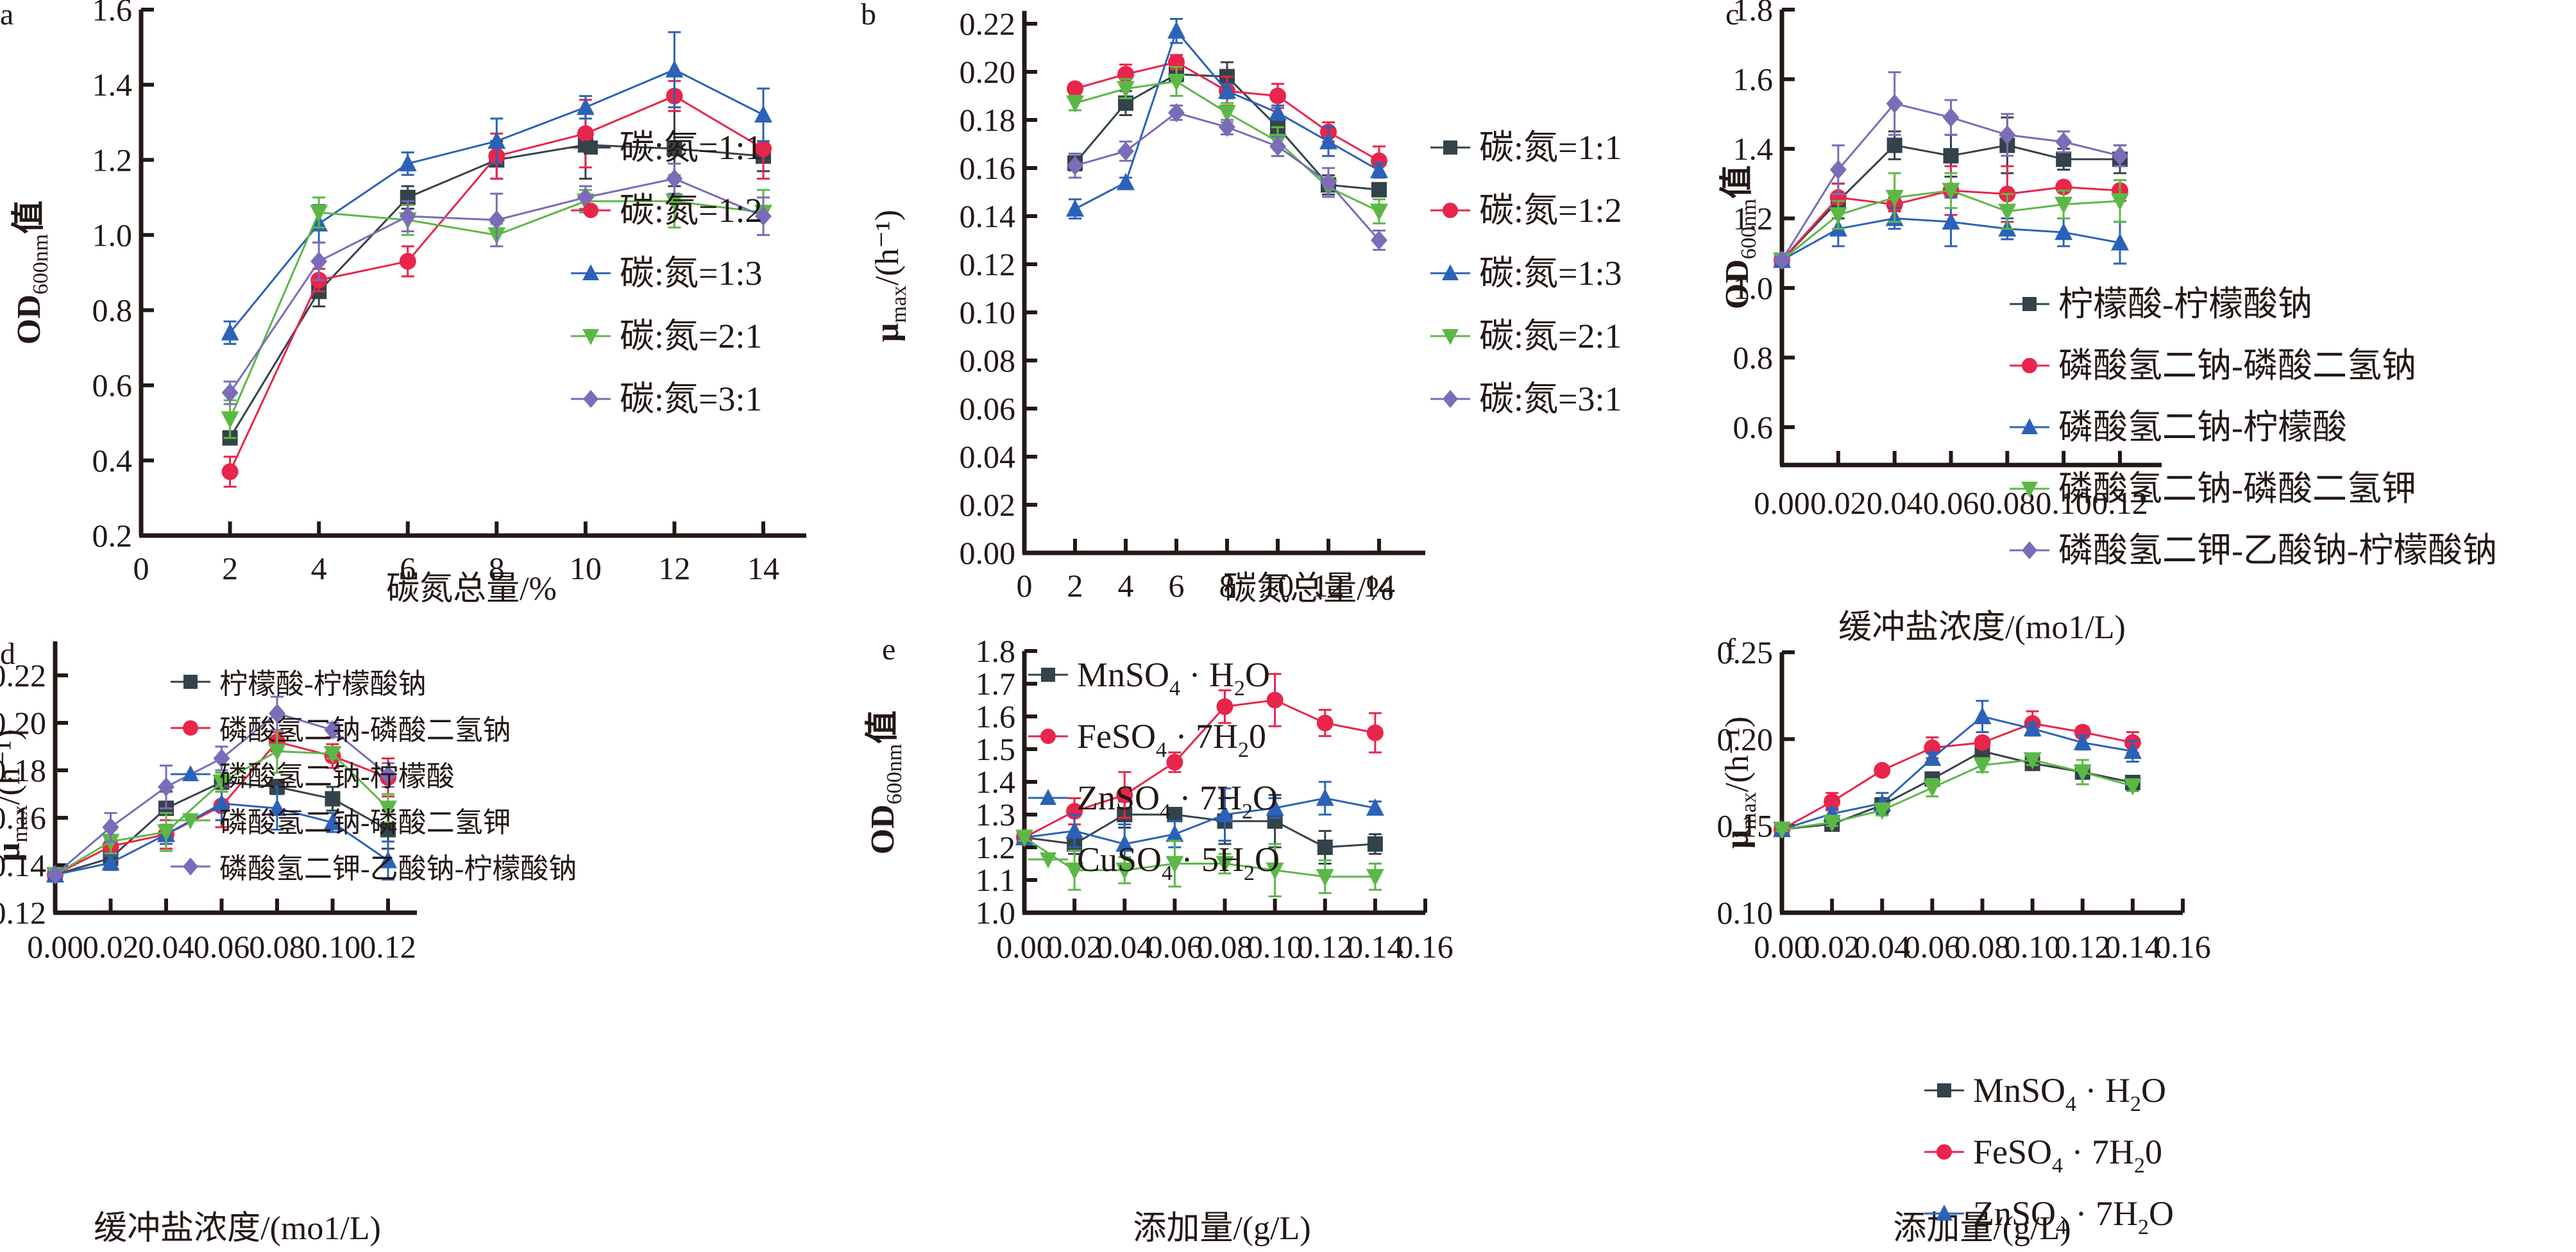 The image size is (2576, 1252). Describe the element at coordinates (1737, 754) in the screenshot. I see `y-axis-title-suffix: /(h⁻¹)` at that location.